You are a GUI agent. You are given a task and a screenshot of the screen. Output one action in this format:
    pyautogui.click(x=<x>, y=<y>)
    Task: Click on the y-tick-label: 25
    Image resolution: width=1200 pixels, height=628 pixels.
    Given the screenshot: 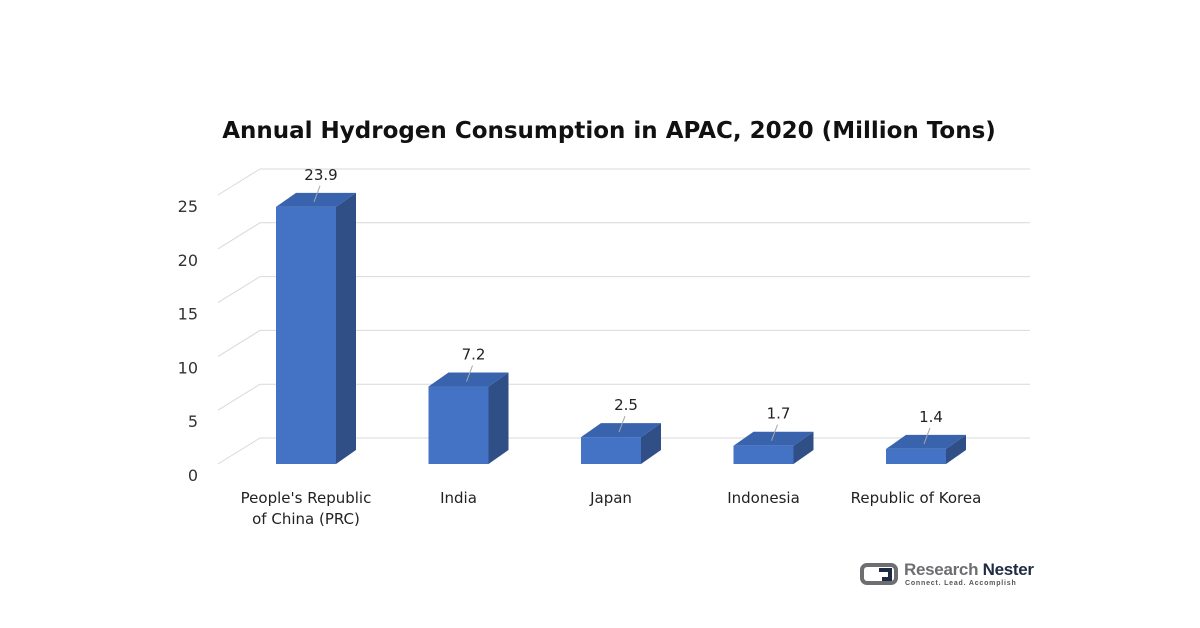 What is the action you would take?
    pyautogui.click(x=188, y=206)
    